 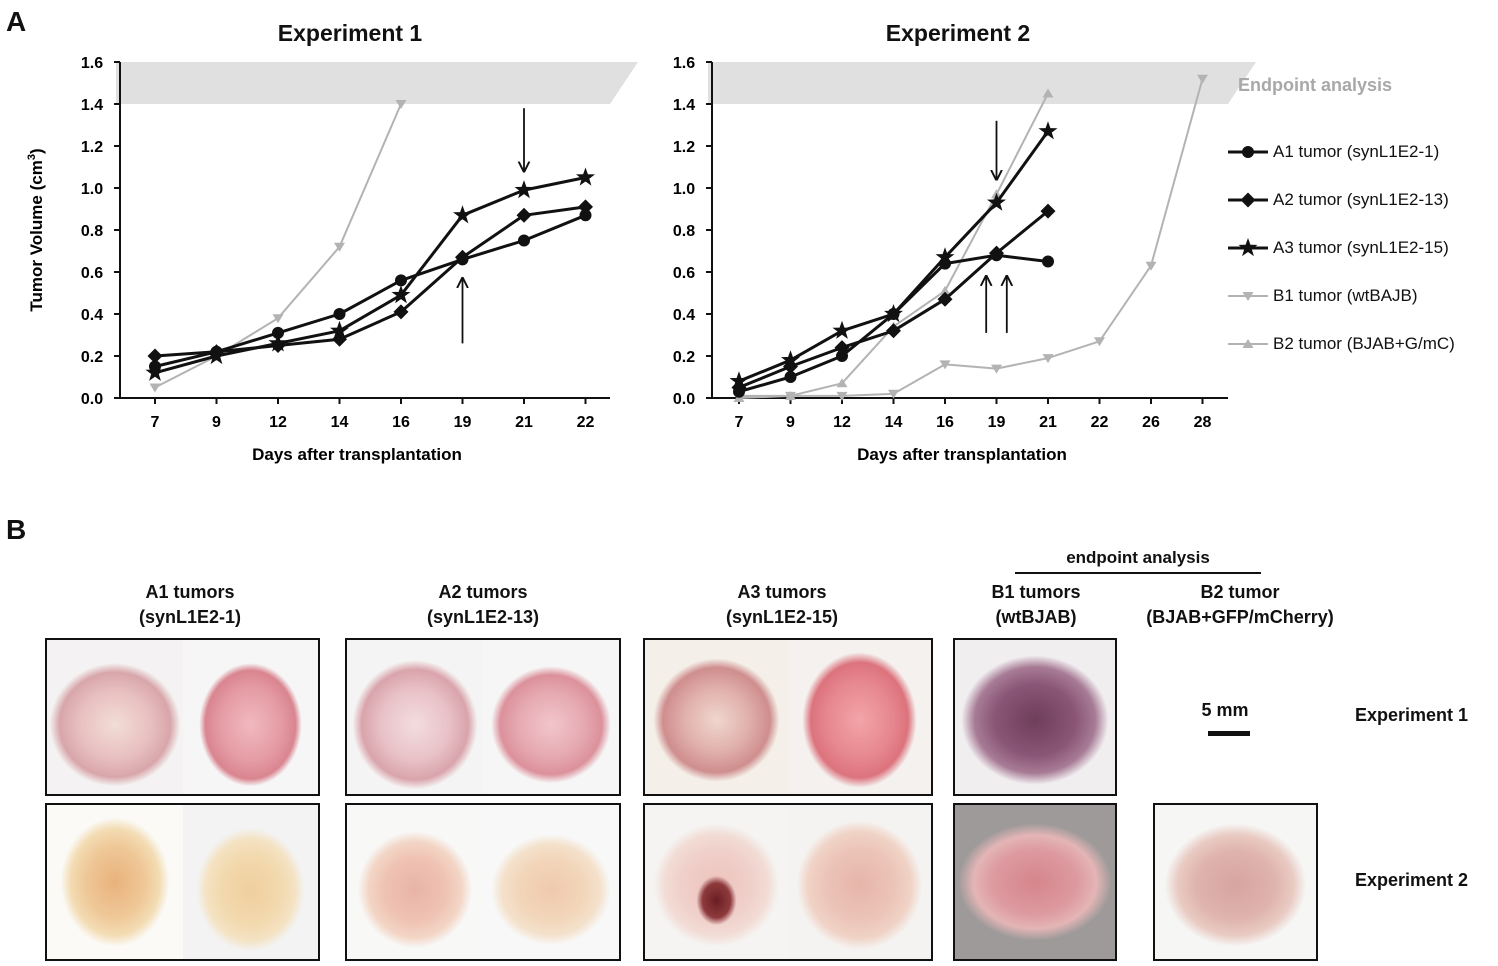 I want to click on legend-label: A1 tumor (synL1E2-1), so click(x=1356, y=151).